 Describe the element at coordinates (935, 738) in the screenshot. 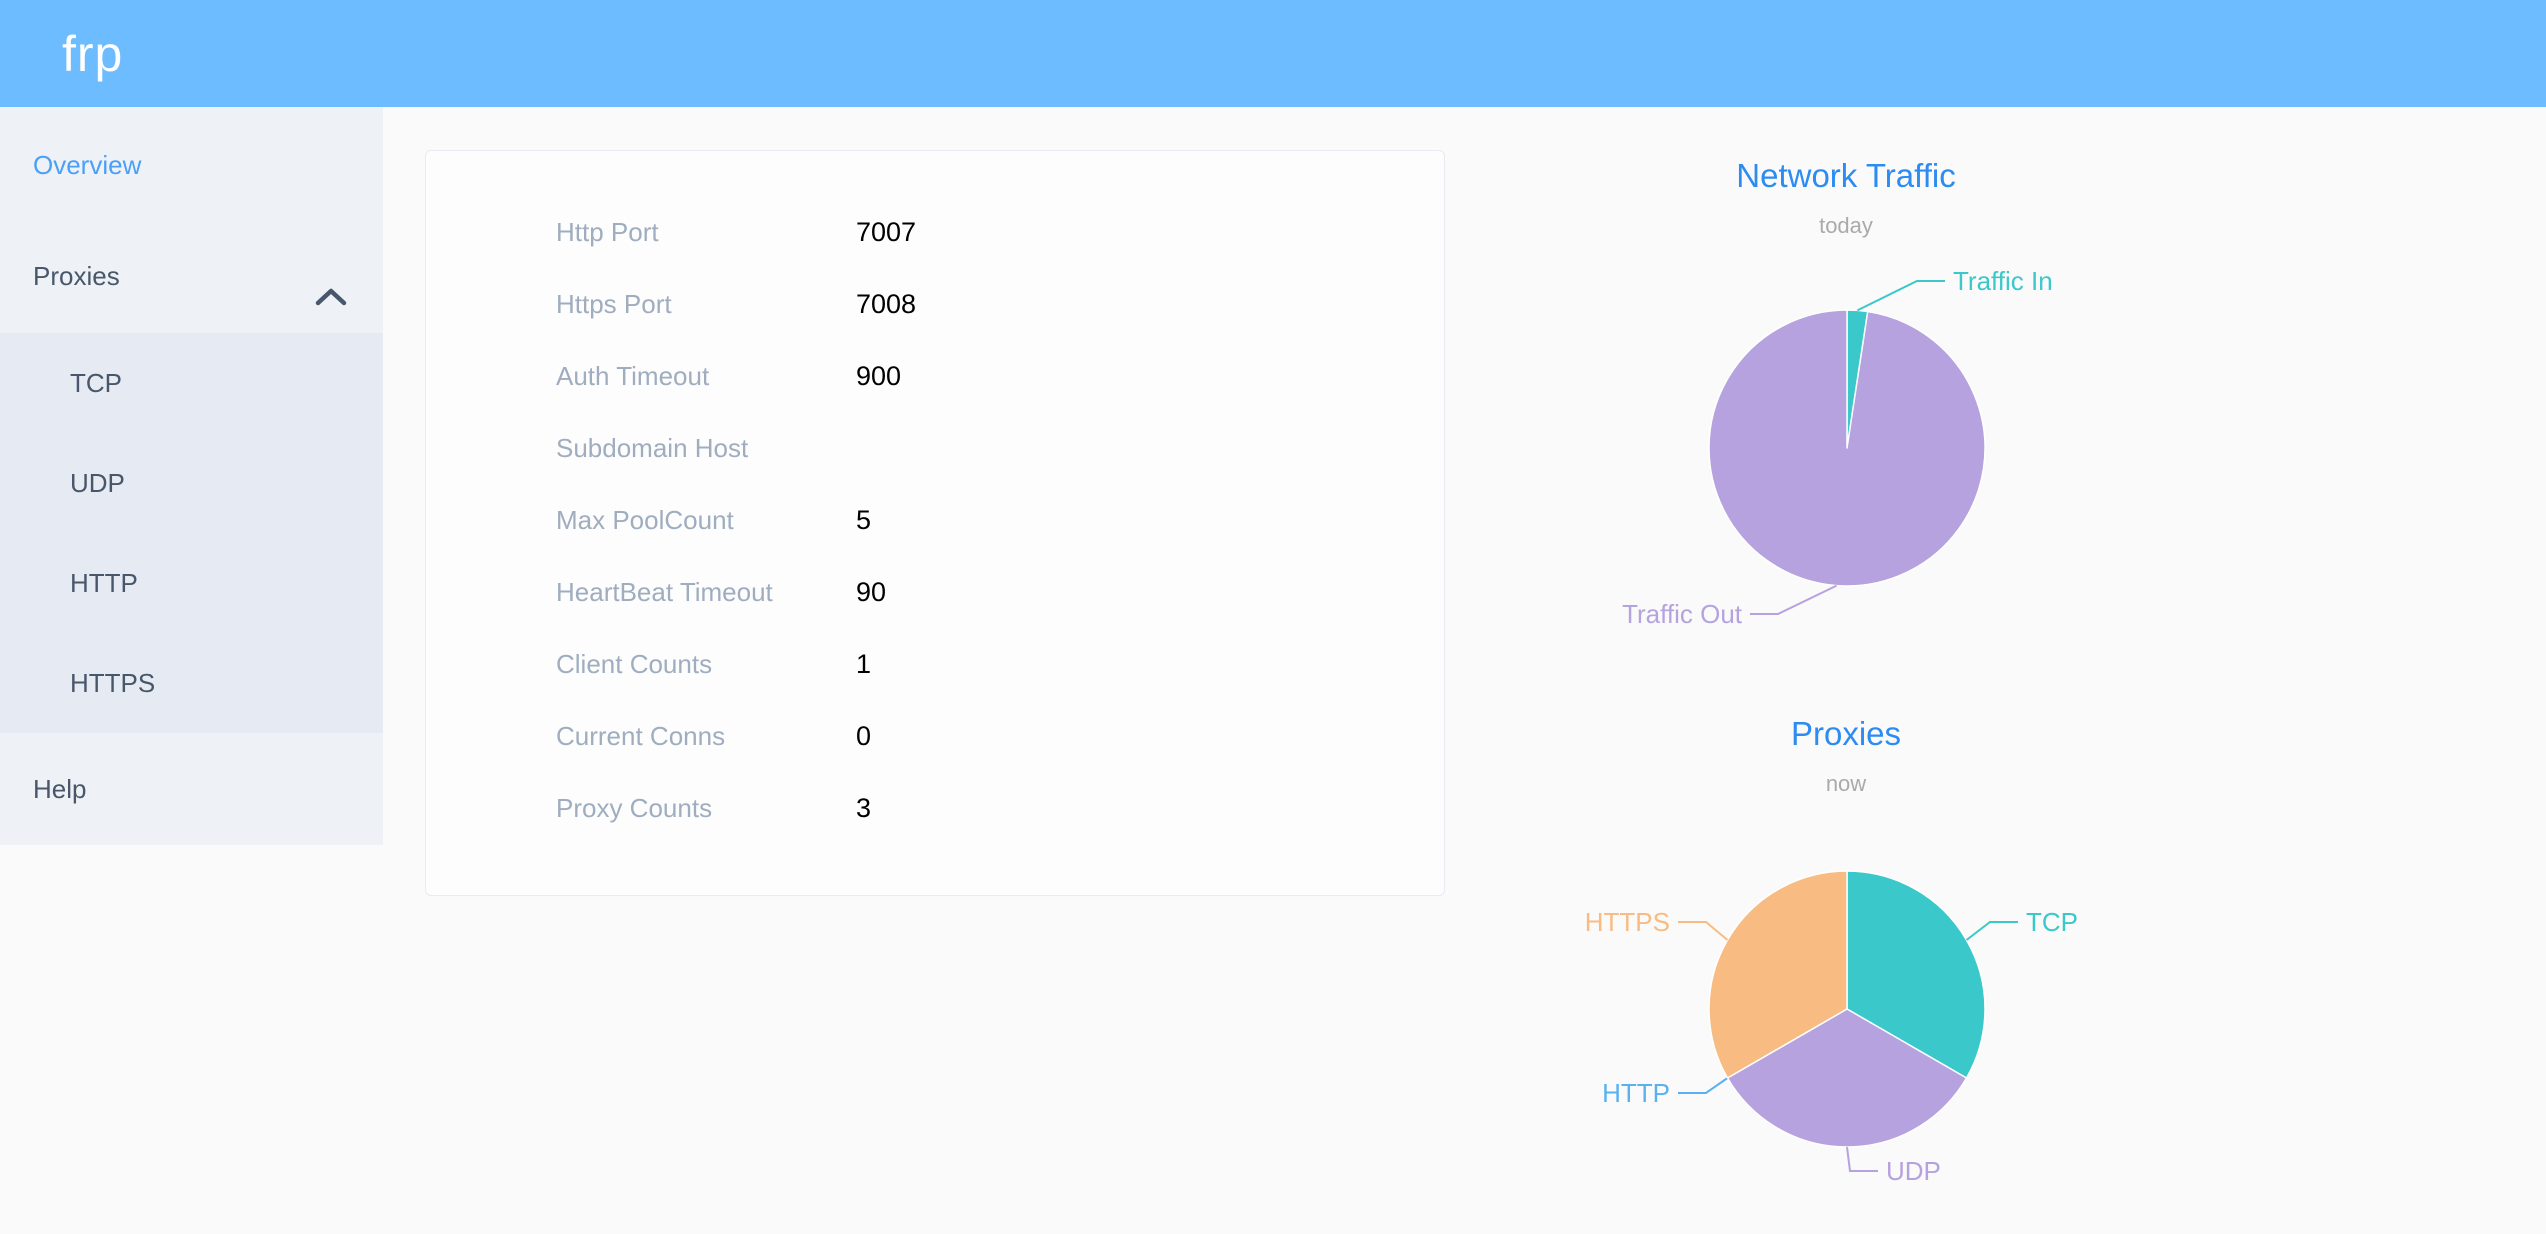

I see `config-row-current-conns: Current Conns 0` at that location.